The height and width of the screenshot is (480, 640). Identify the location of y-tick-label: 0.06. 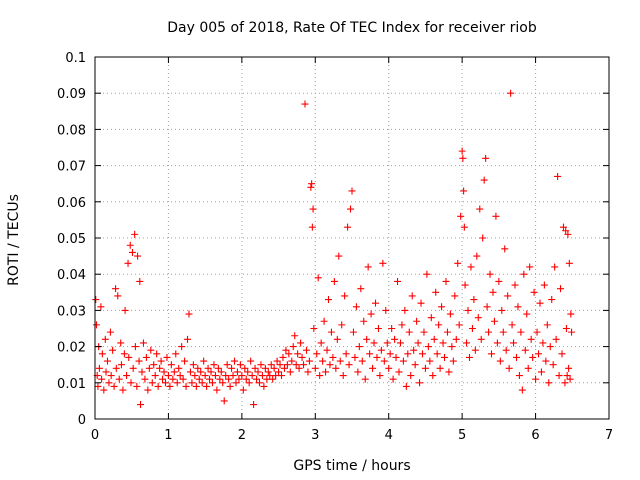
(71, 203).